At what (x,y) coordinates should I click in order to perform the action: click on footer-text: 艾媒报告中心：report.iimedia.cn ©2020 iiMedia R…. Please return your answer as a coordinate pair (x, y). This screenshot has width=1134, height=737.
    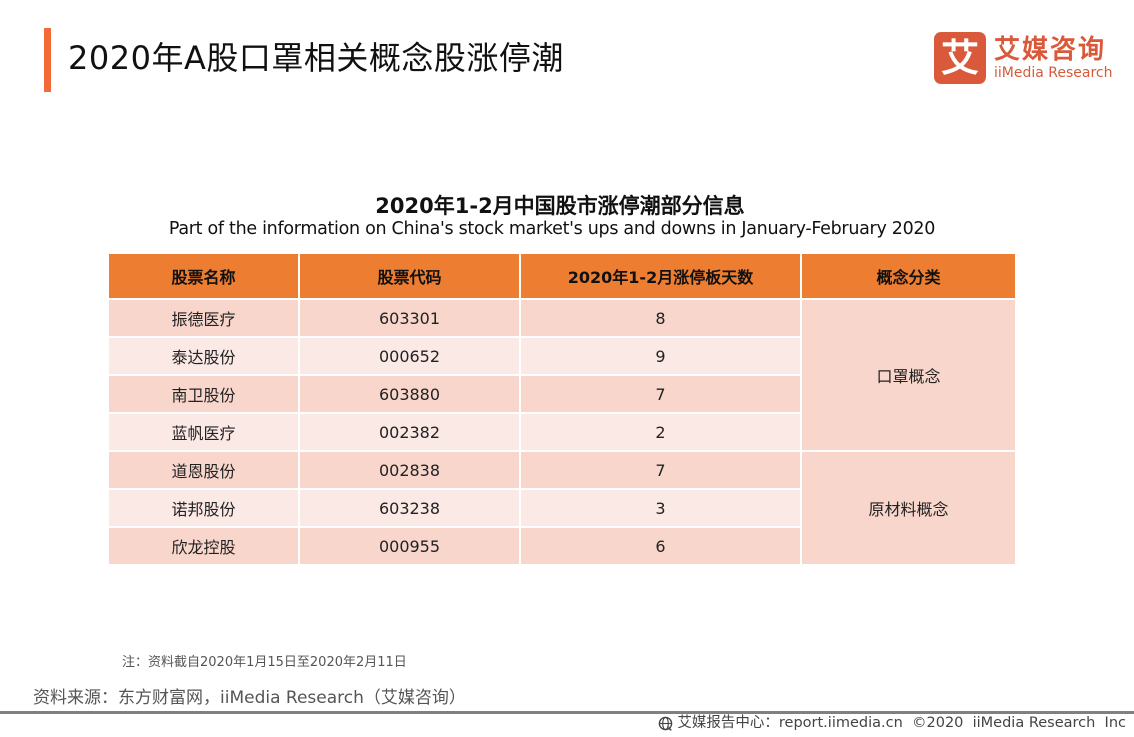
    Looking at the image, I should click on (901, 723).